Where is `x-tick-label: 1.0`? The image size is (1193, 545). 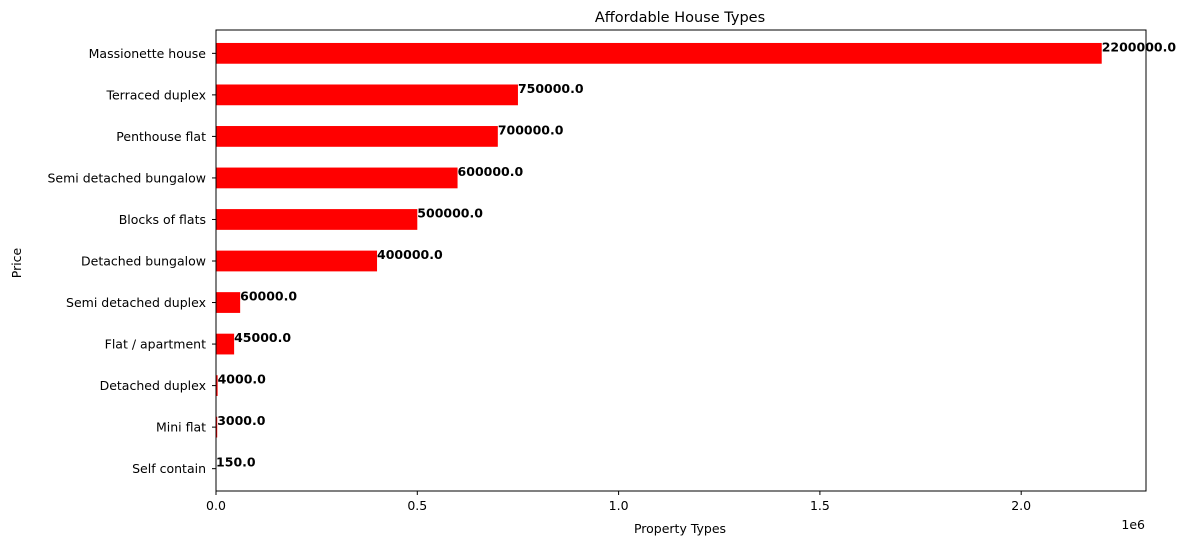
x-tick-label: 1.0 is located at coordinates (619, 505).